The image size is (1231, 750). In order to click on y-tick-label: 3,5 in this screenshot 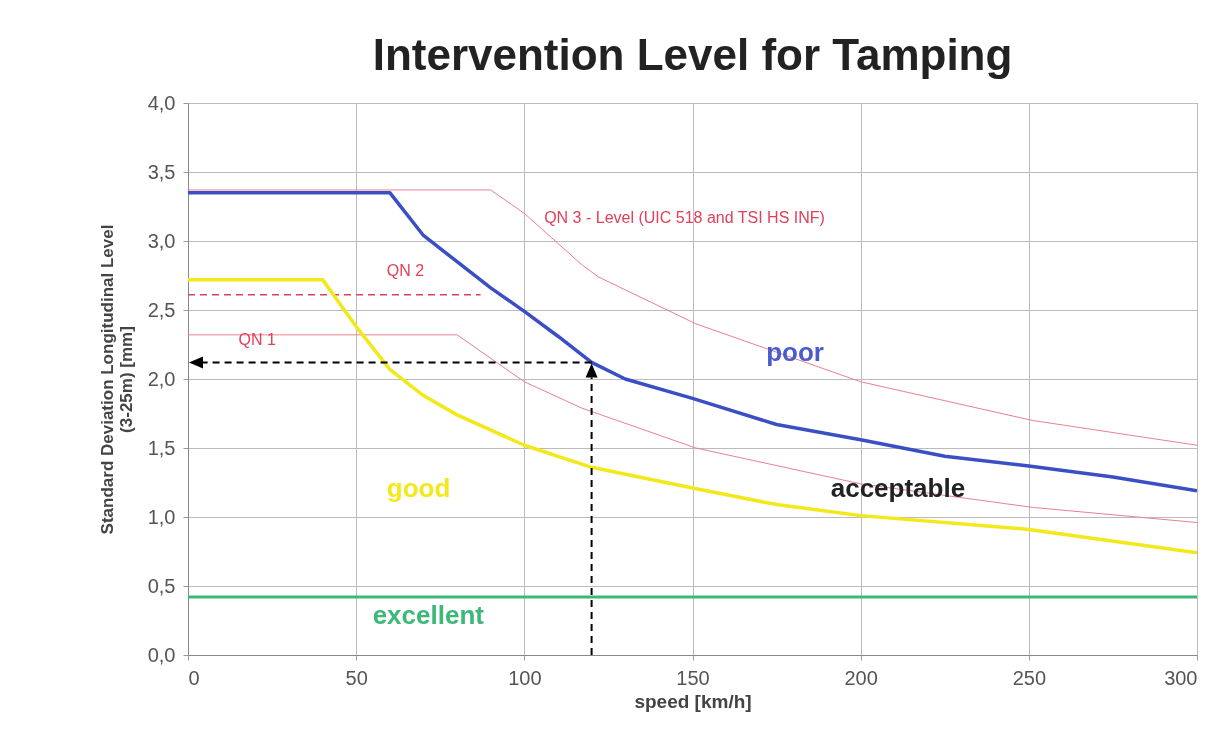, I will do `click(161, 171)`.